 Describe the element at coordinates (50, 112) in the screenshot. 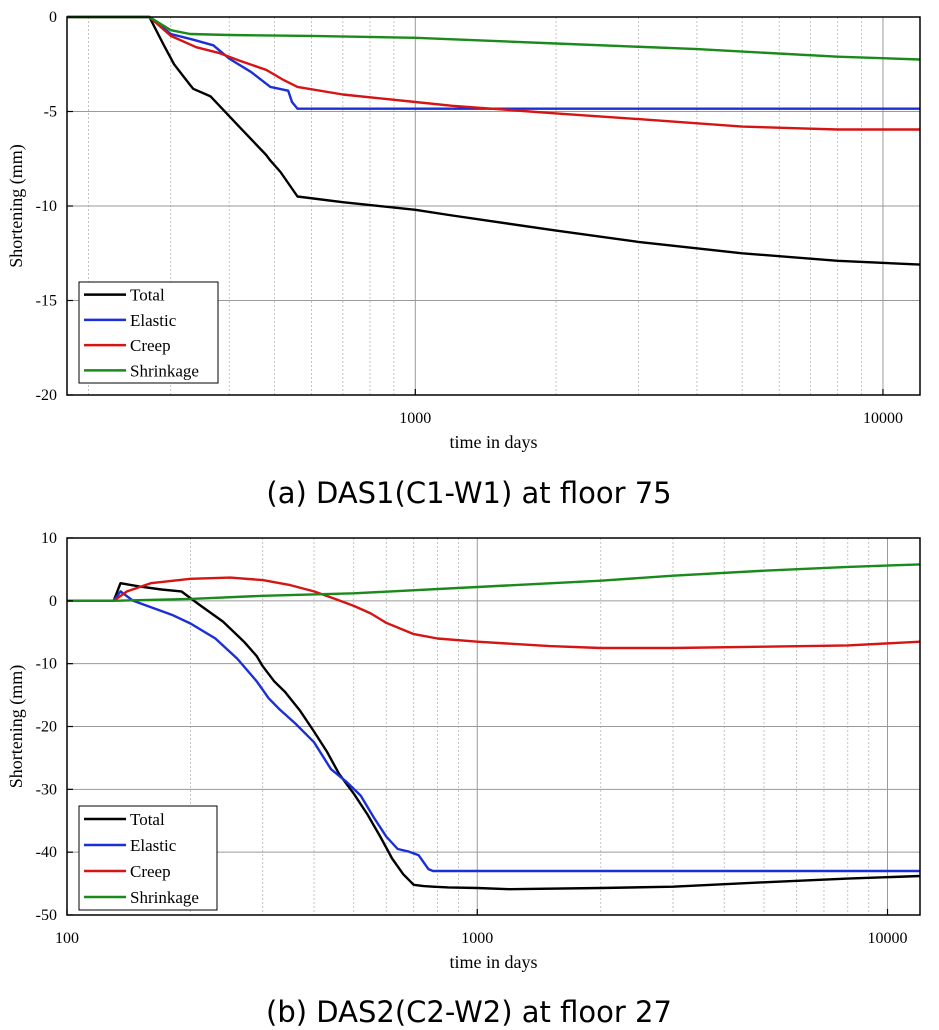

I see `y-tick-label: -5` at that location.